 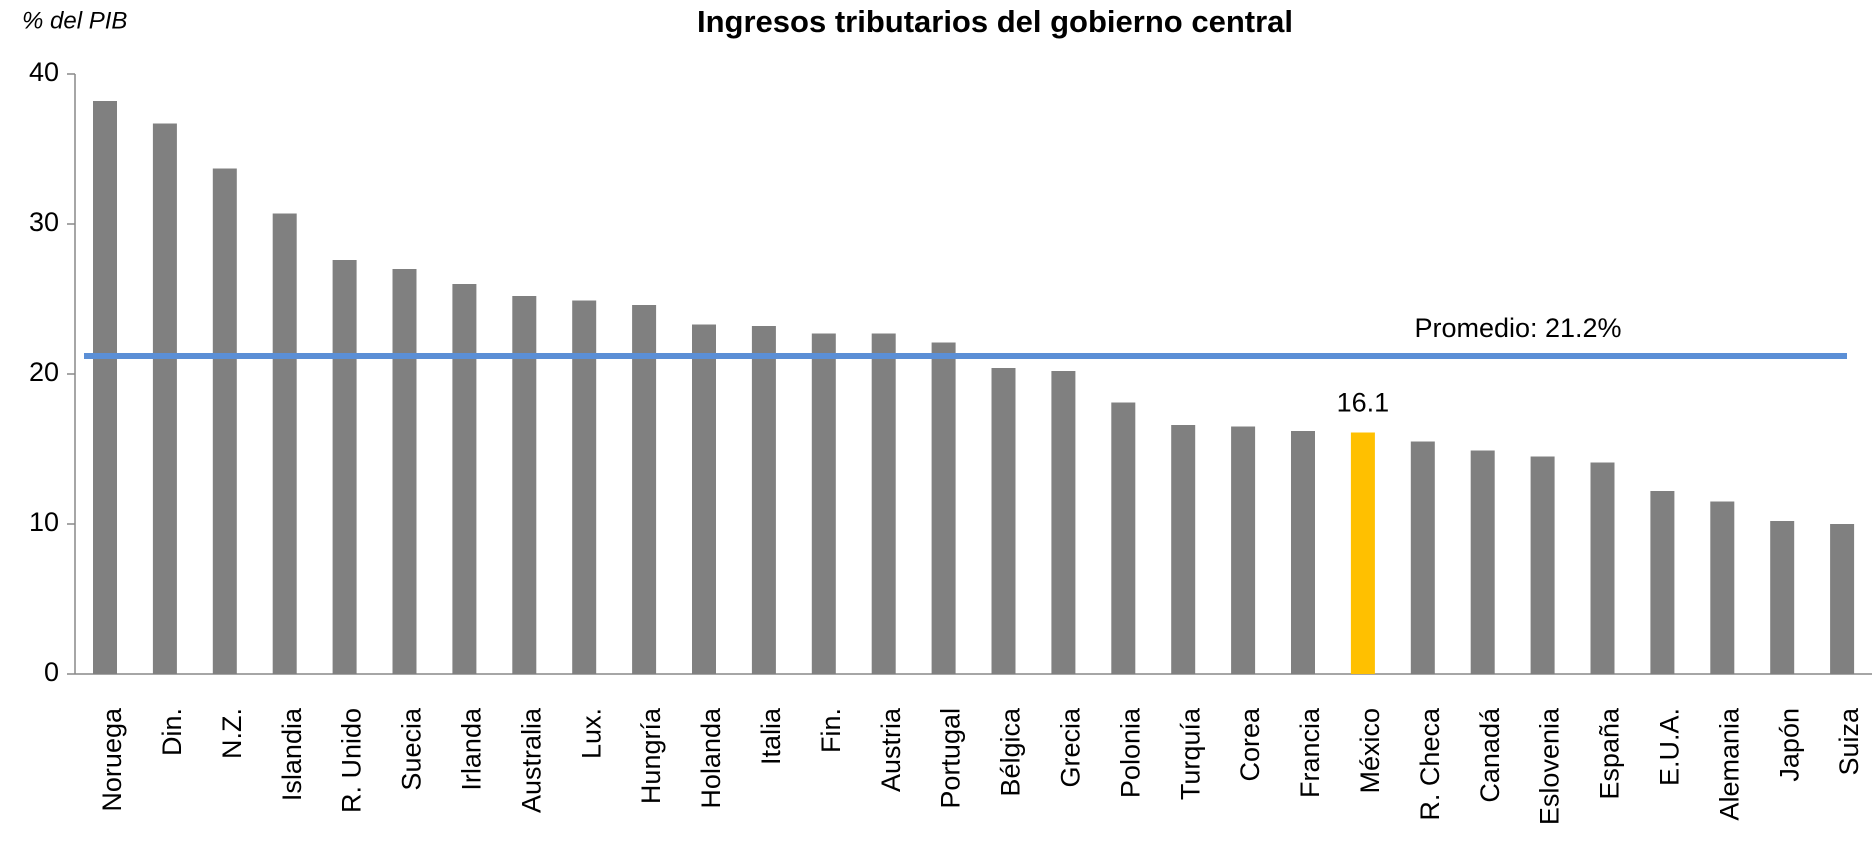 I want to click on x-tick-label: Islandia, so click(x=292, y=754).